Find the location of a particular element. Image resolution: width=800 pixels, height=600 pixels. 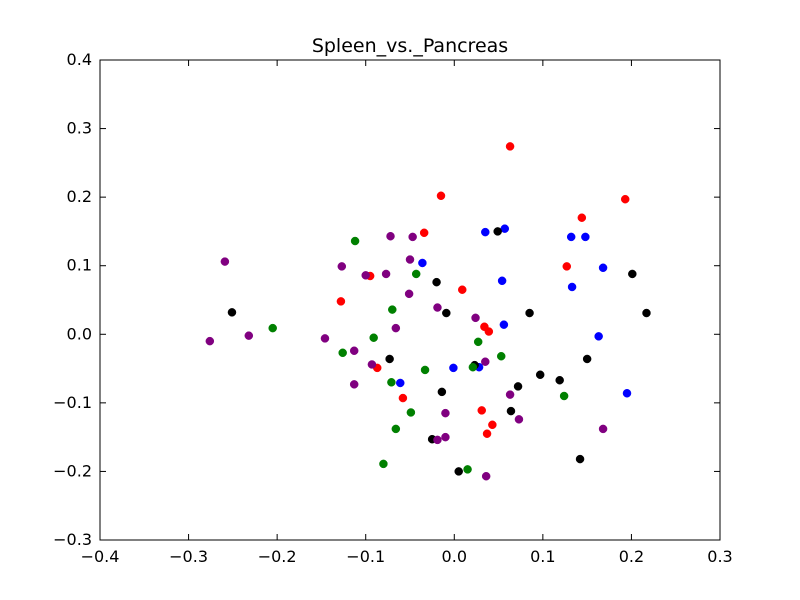

y-tick-label: −0.3 is located at coordinates (72, 539).